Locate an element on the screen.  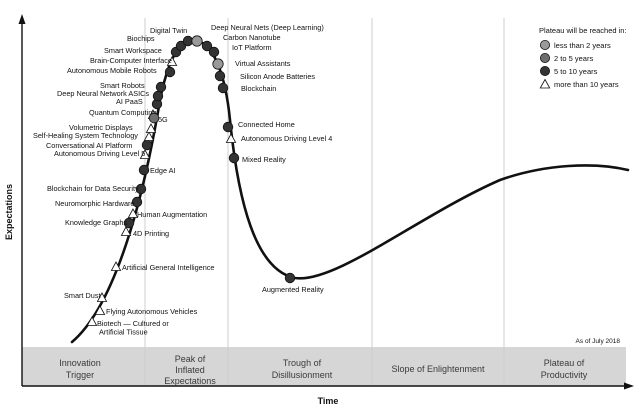
tech-marker-mixed-reality is located at coordinates (234, 158).